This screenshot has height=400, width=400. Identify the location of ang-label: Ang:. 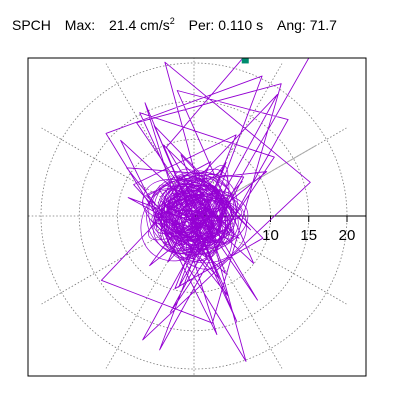
(291, 25).